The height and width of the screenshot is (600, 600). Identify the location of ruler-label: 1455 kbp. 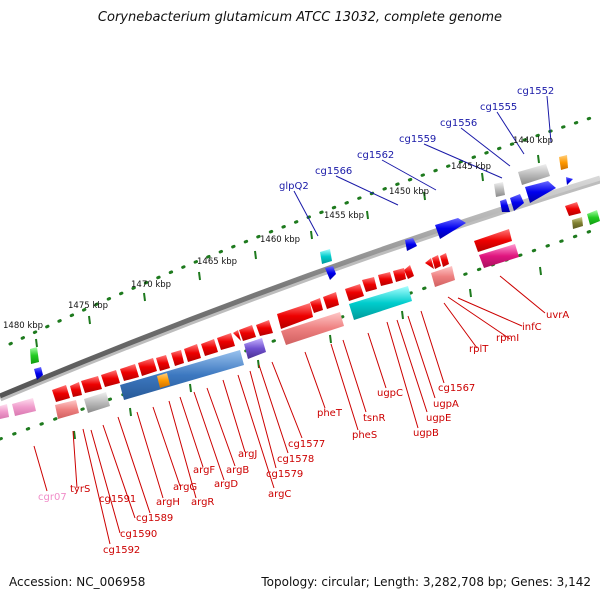
(344, 216).